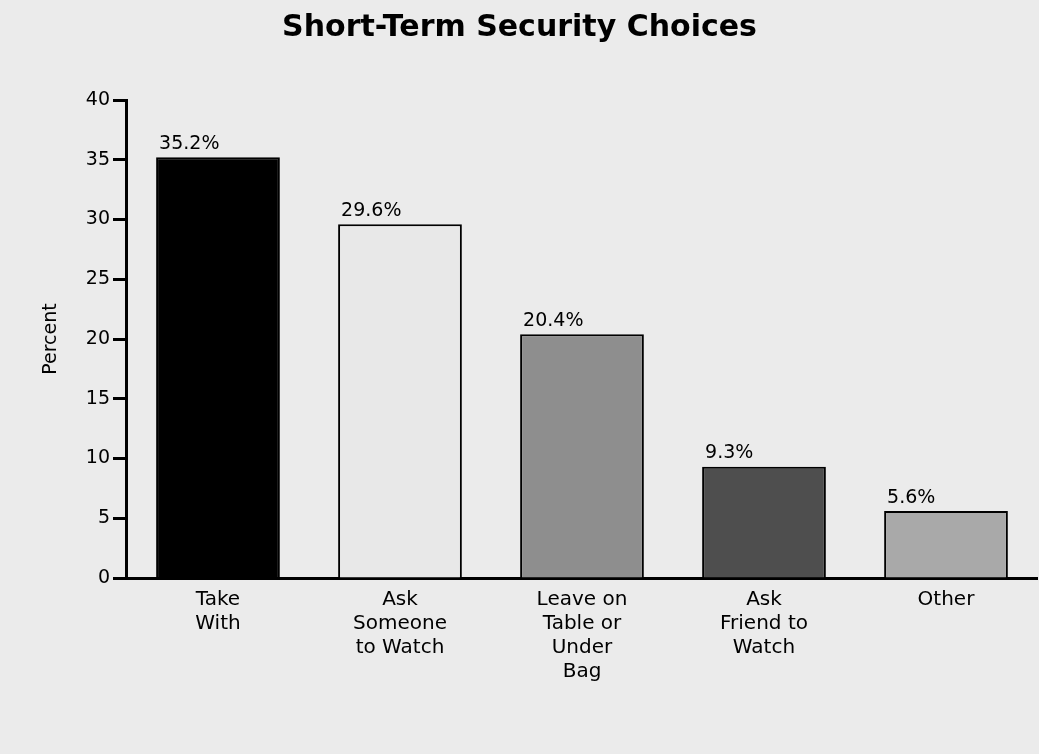 The width and height of the screenshot is (1039, 754). I want to click on data-label: 9.3%, so click(729, 451).